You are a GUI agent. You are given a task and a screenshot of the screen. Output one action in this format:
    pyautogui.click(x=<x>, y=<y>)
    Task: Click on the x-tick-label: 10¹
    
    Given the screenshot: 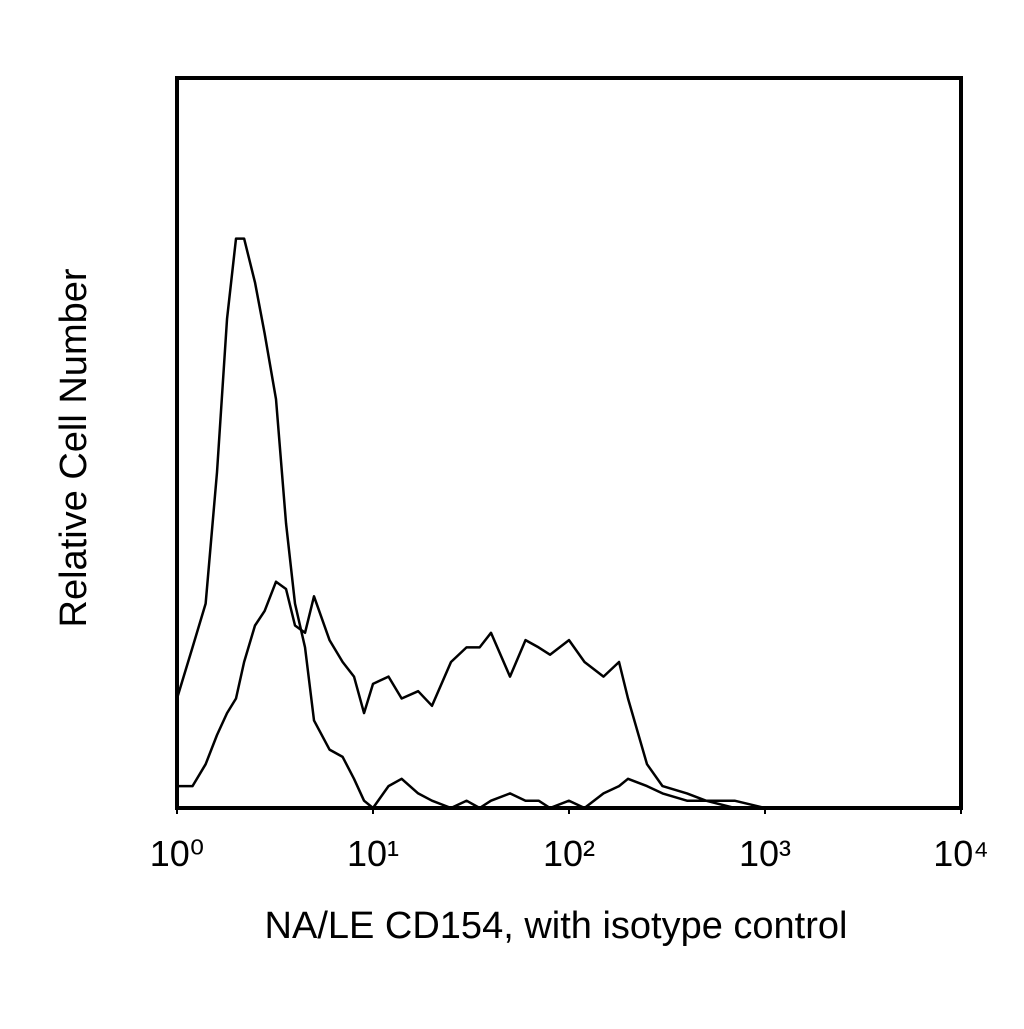 What is the action you would take?
    pyautogui.click(x=373, y=853)
    